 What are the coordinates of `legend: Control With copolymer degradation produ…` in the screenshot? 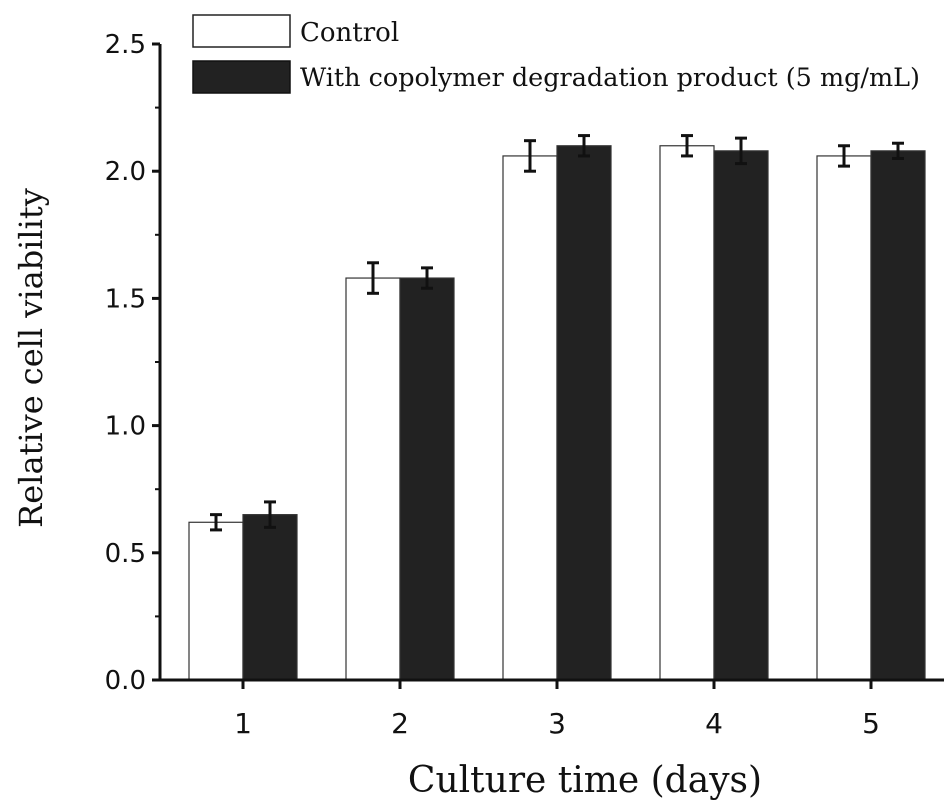 It's located at (556, 54).